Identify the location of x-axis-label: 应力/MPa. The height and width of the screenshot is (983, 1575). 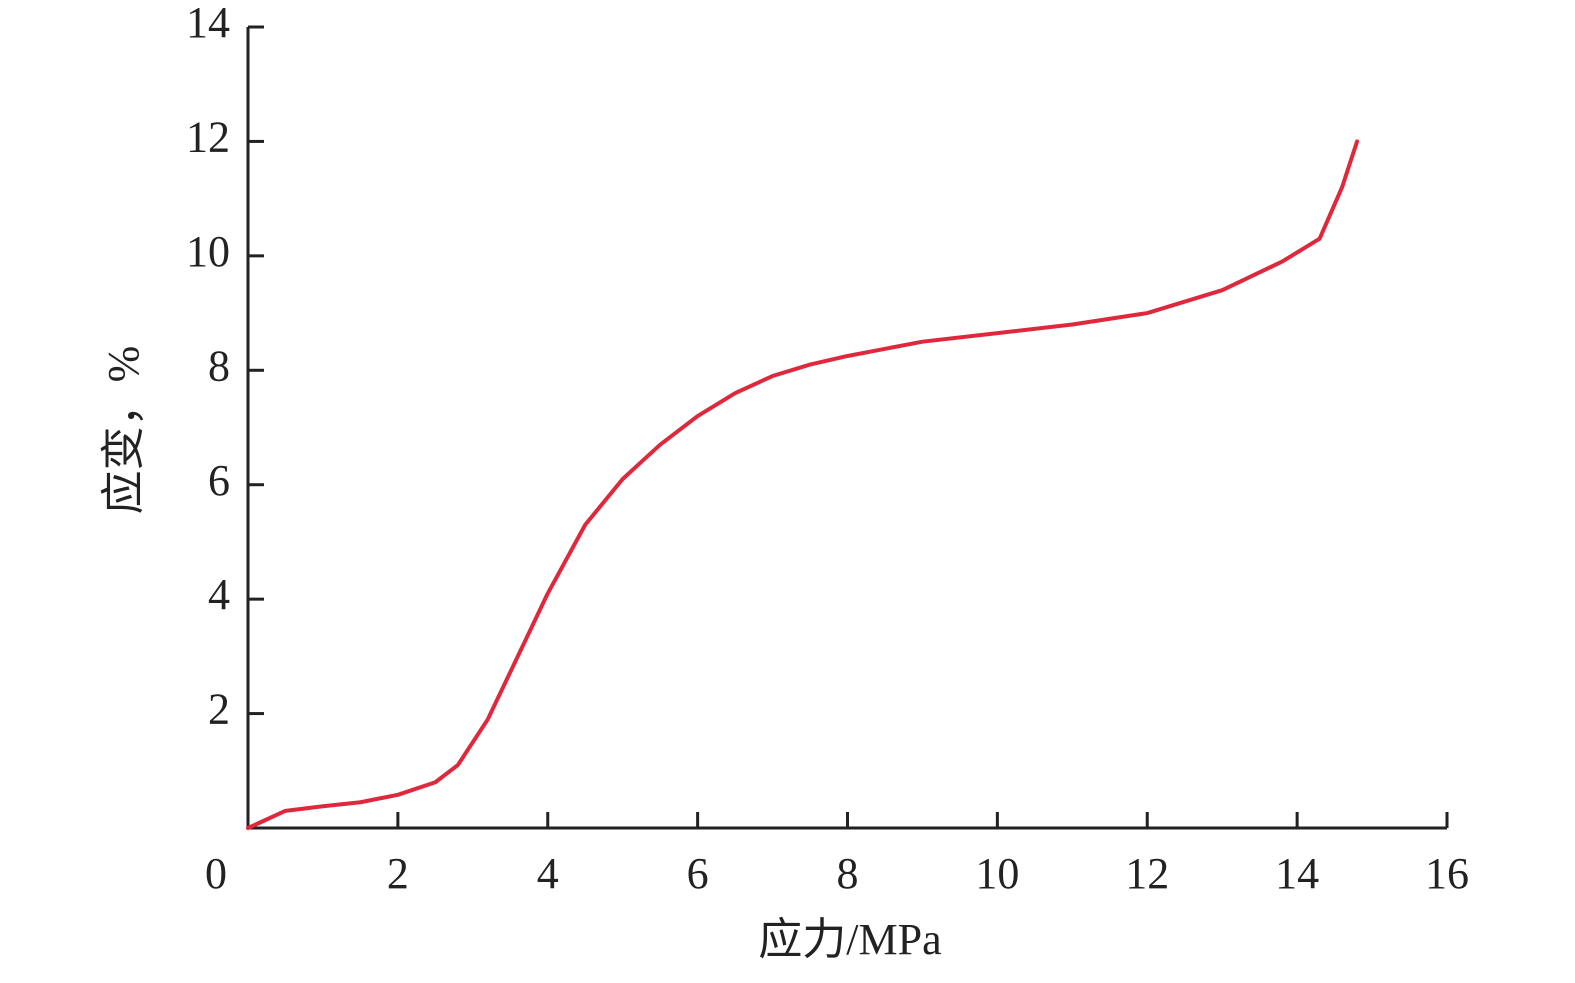
(849, 939).